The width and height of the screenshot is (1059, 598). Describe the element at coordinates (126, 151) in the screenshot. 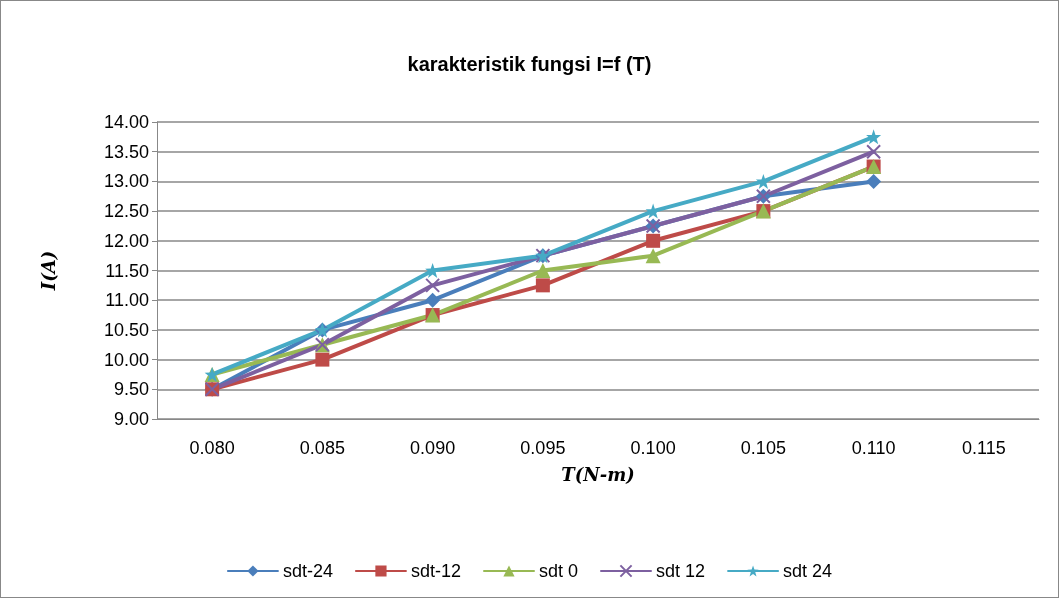

I see `y-tick-label: 13.50` at that location.